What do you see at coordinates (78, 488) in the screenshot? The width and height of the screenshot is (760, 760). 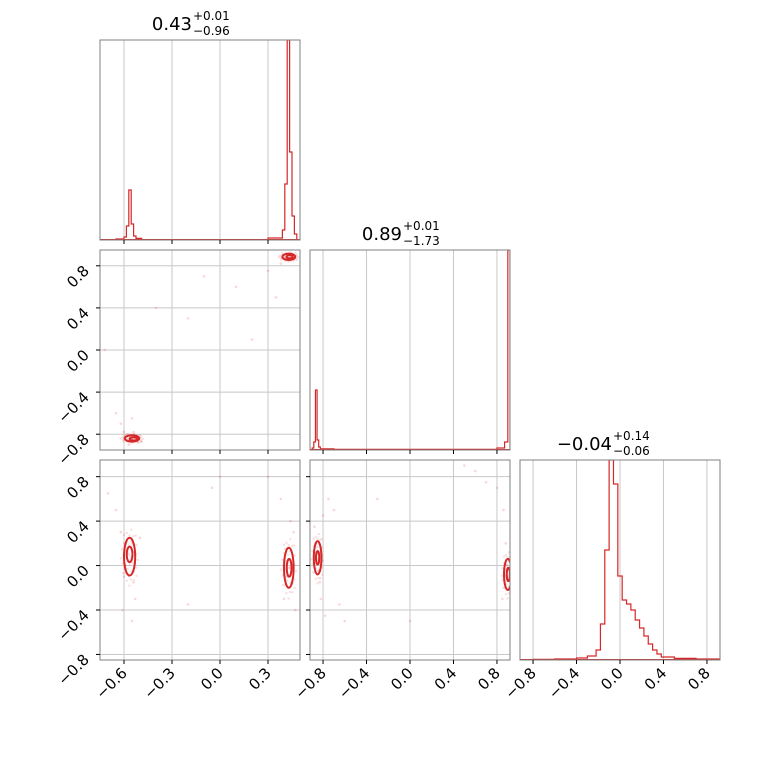 I see `y-tick-label: 0.8` at bounding box center [78, 488].